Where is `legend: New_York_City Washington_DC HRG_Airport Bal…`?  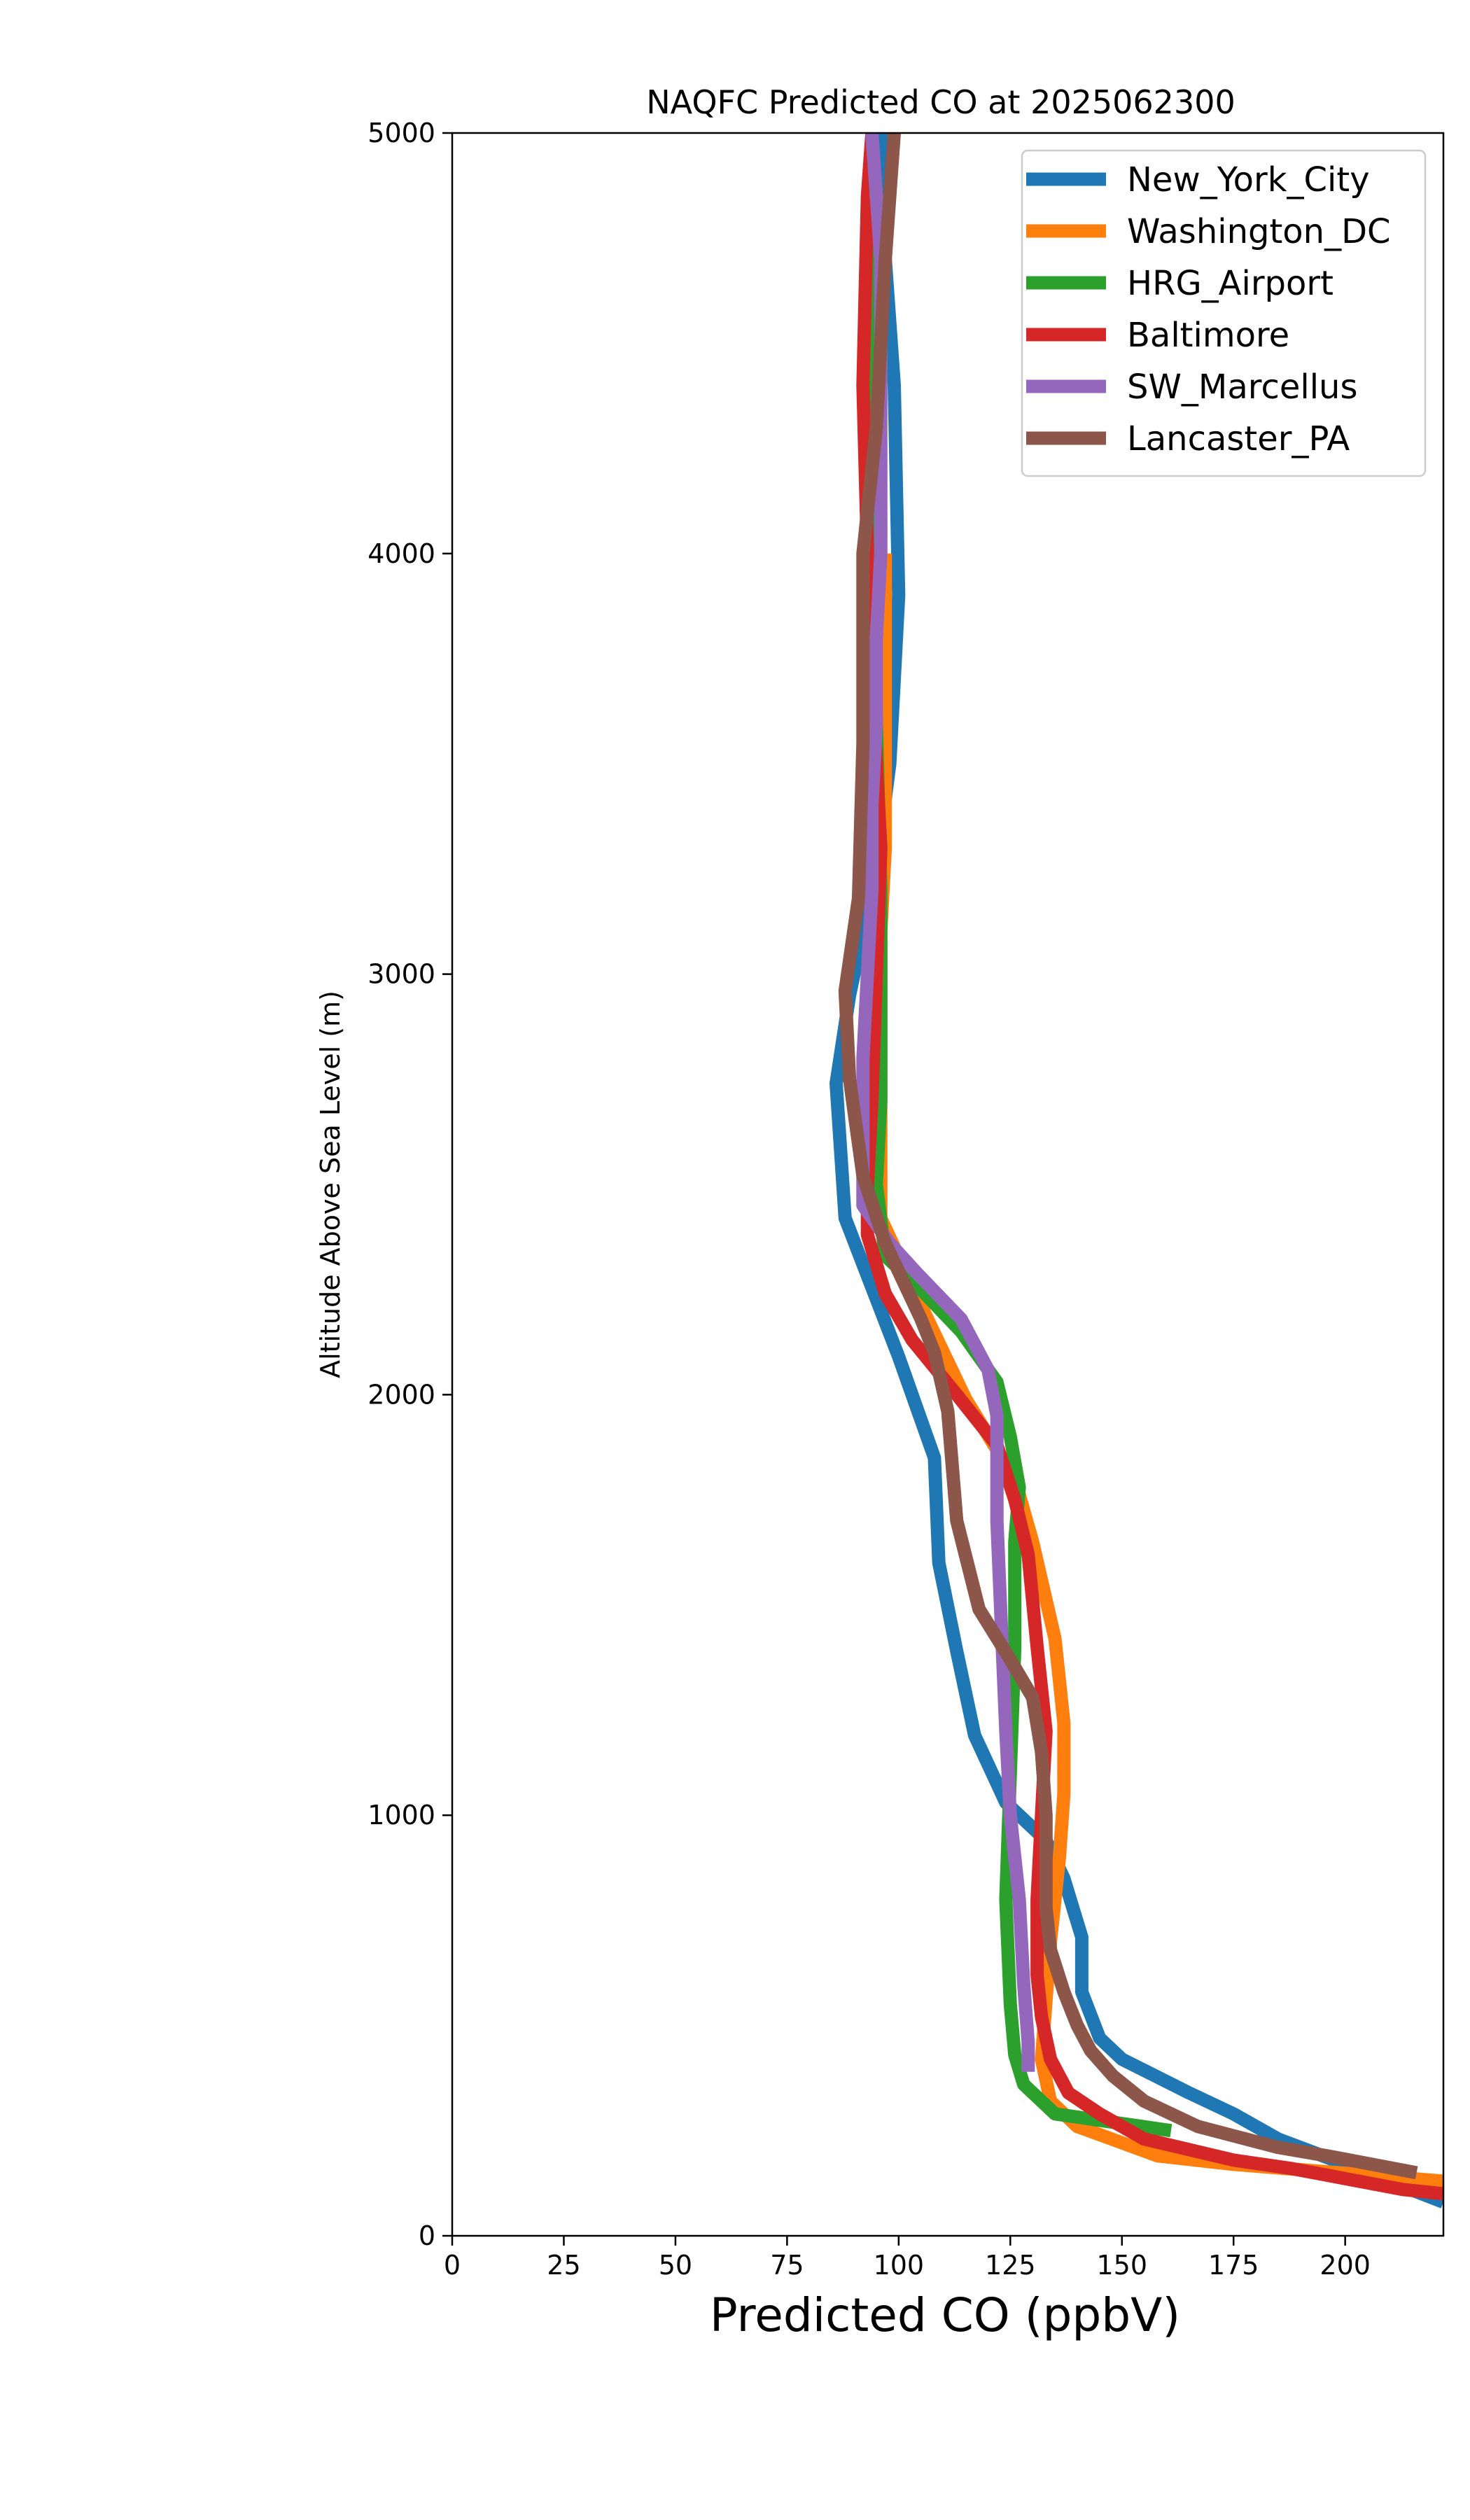 legend: New_York_City Washington_DC HRG_Airport Bal… is located at coordinates (1224, 313).